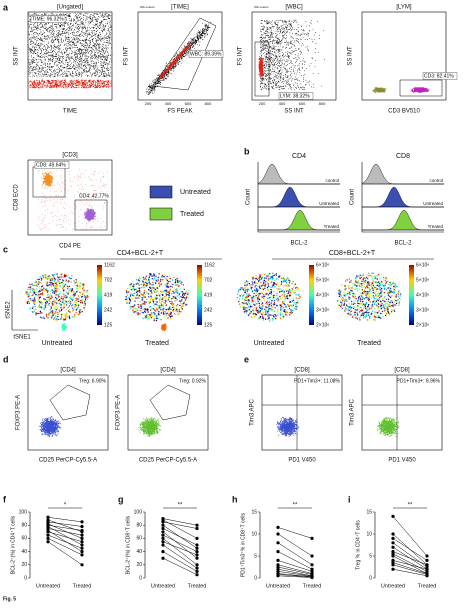 The image size is (470, 610). Describe the element at coordinates (332, 180) in the screenshot. I see `row-label: control` at that location.